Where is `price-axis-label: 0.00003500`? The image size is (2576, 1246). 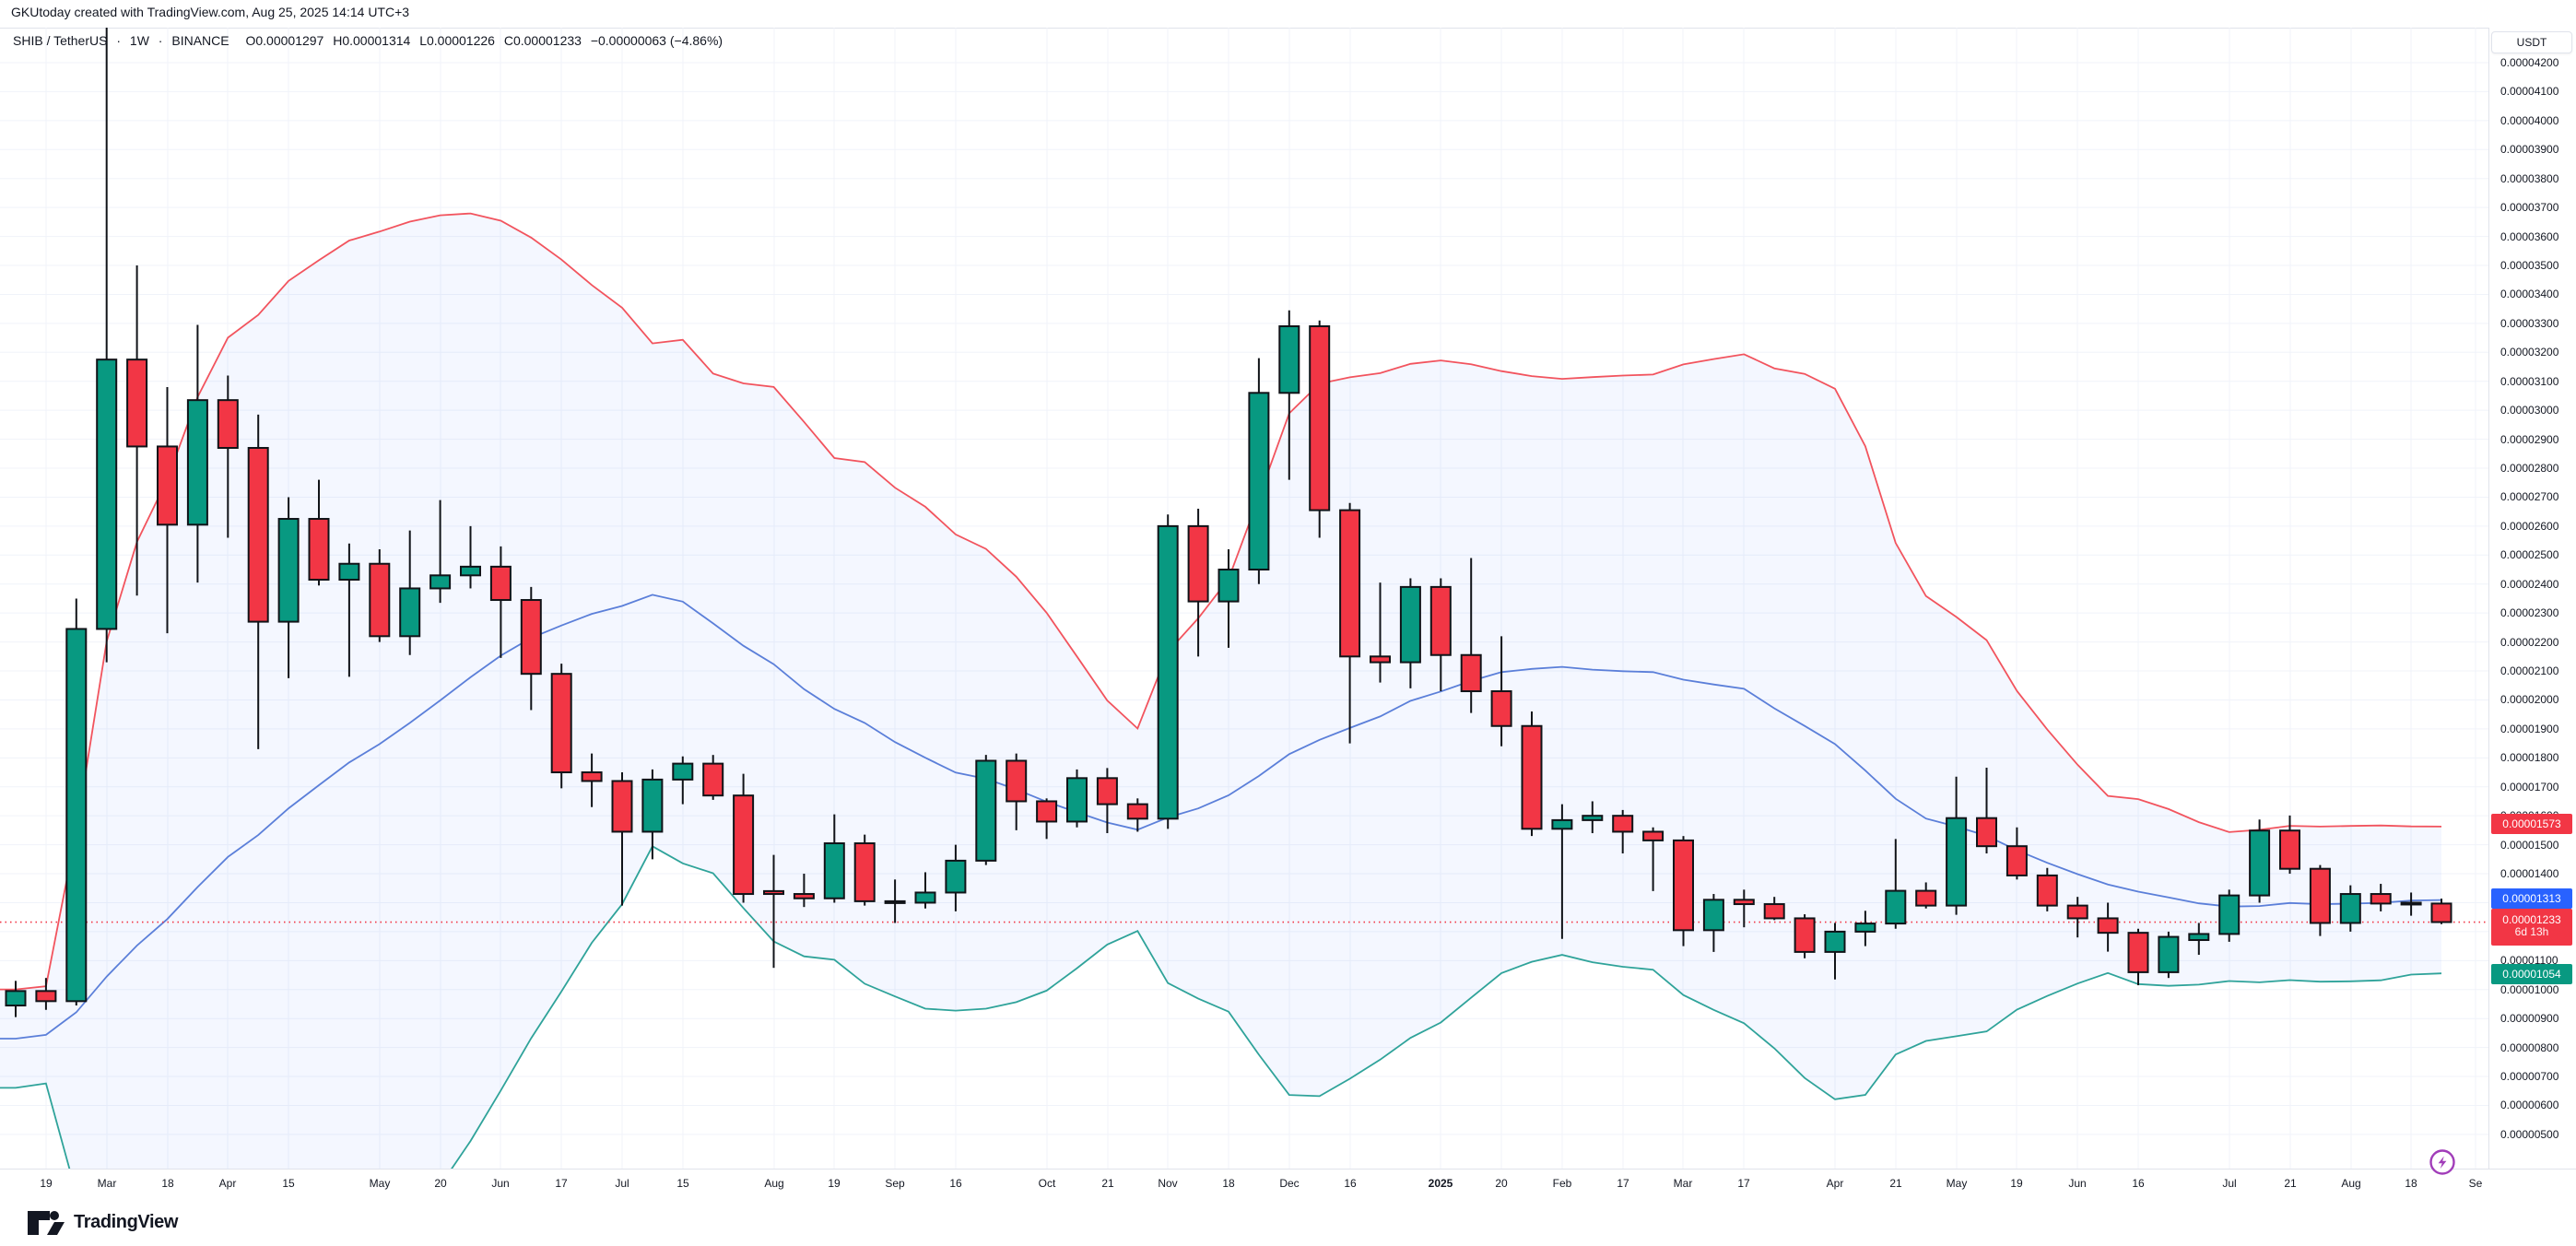 price-axis-label: 0.00003500 is located at coordinates (2529, 265).